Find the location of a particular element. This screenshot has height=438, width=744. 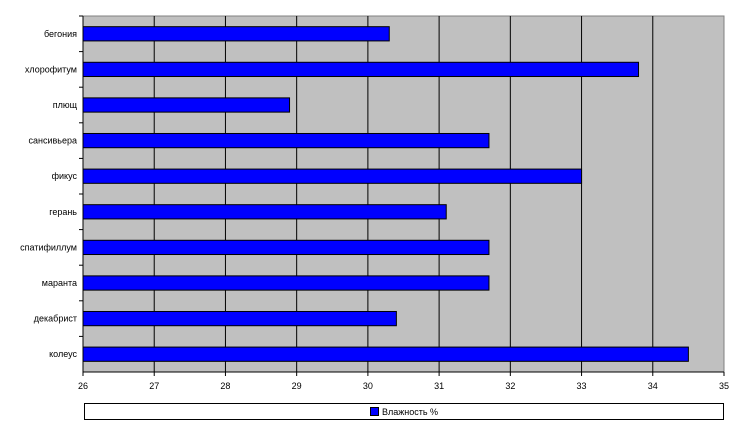

x-tick-label: 35 is located at coordinates (724, 386).